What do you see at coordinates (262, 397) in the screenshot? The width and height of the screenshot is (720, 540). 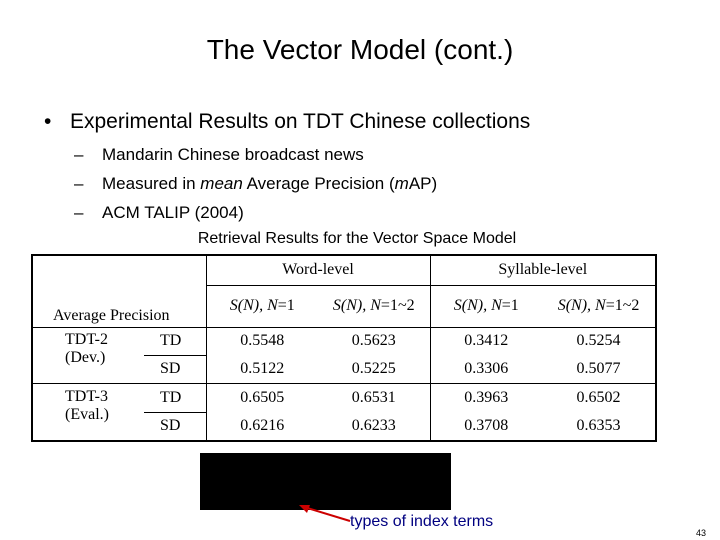 I see `table-cell: 0.6505` at bounding box center [262, 397].